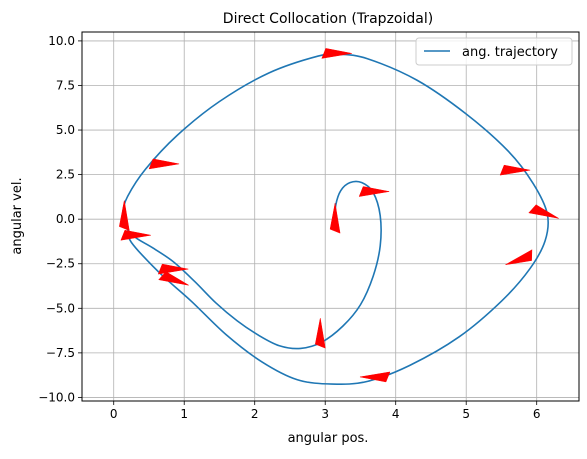 This screenshot has height=459, width=587. What do you see at coordinates (65, 85) in the screenshot?
I see `y-tick-label: 7.5` at bounding box center [65, 85].